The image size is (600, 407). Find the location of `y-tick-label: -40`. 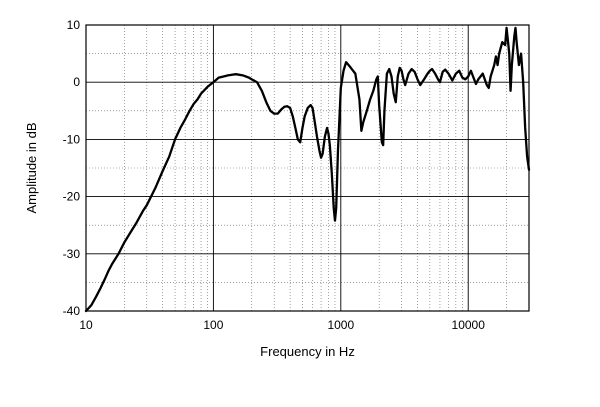

y-tick-label: -40 is located at coordinates (72, 311).